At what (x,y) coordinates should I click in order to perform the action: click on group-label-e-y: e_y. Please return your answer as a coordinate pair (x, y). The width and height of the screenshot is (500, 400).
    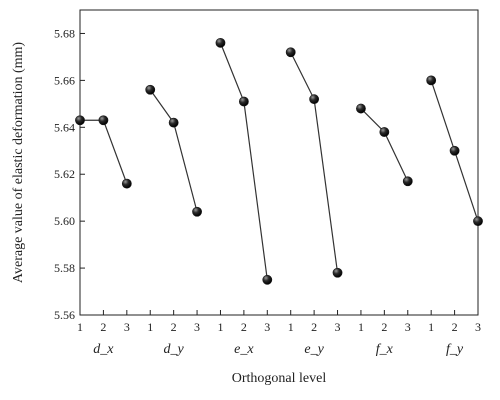
    Looking at the image, I should click on (314, 349).